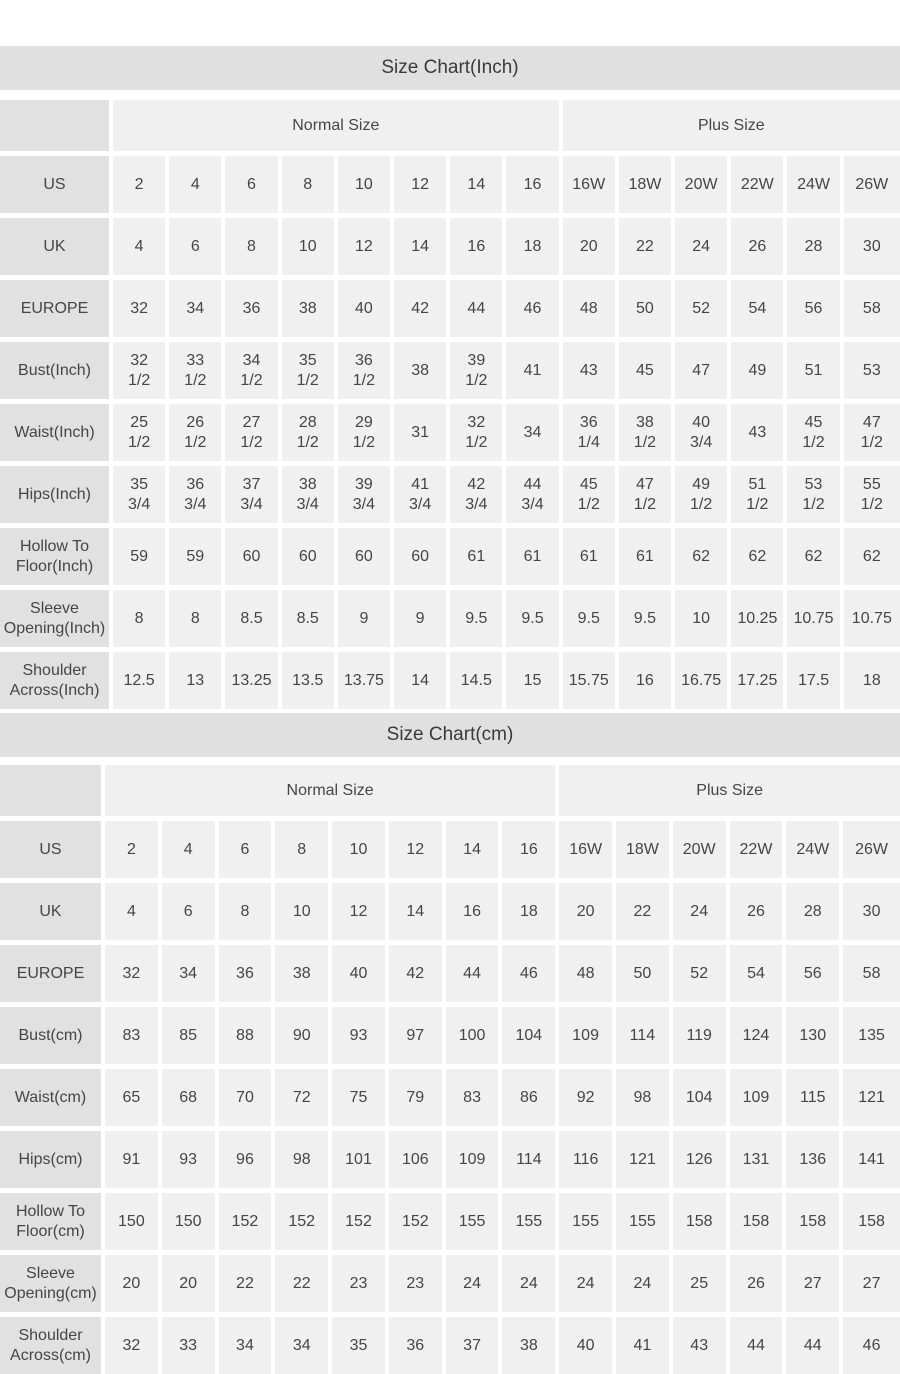  What do you see at coordinates (422, 435) in the screenshot?
I see `size-cell: 31` at bounding box center [422, 435].